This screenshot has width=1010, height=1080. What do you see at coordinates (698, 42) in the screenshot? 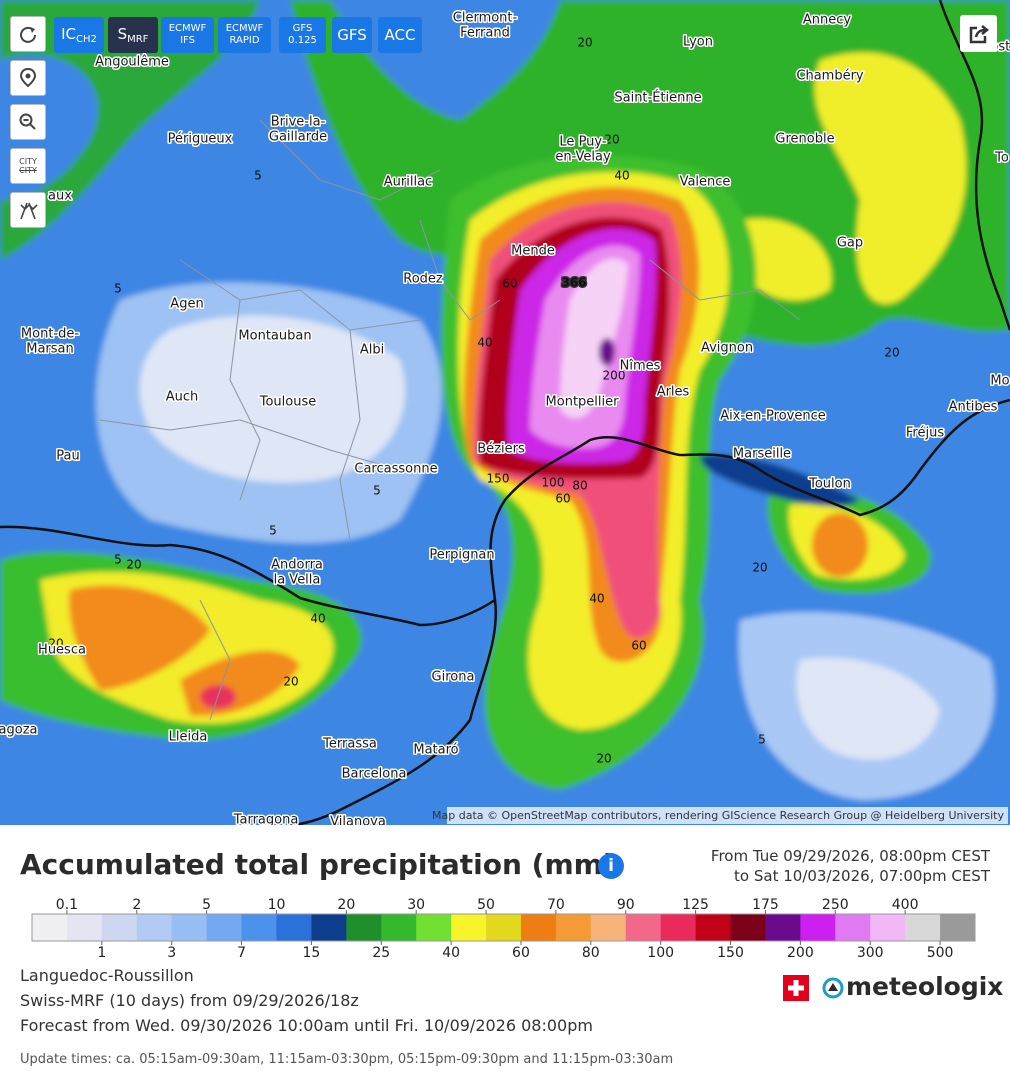
I see `city-label: Lyon` at bounding box center [698, 42].